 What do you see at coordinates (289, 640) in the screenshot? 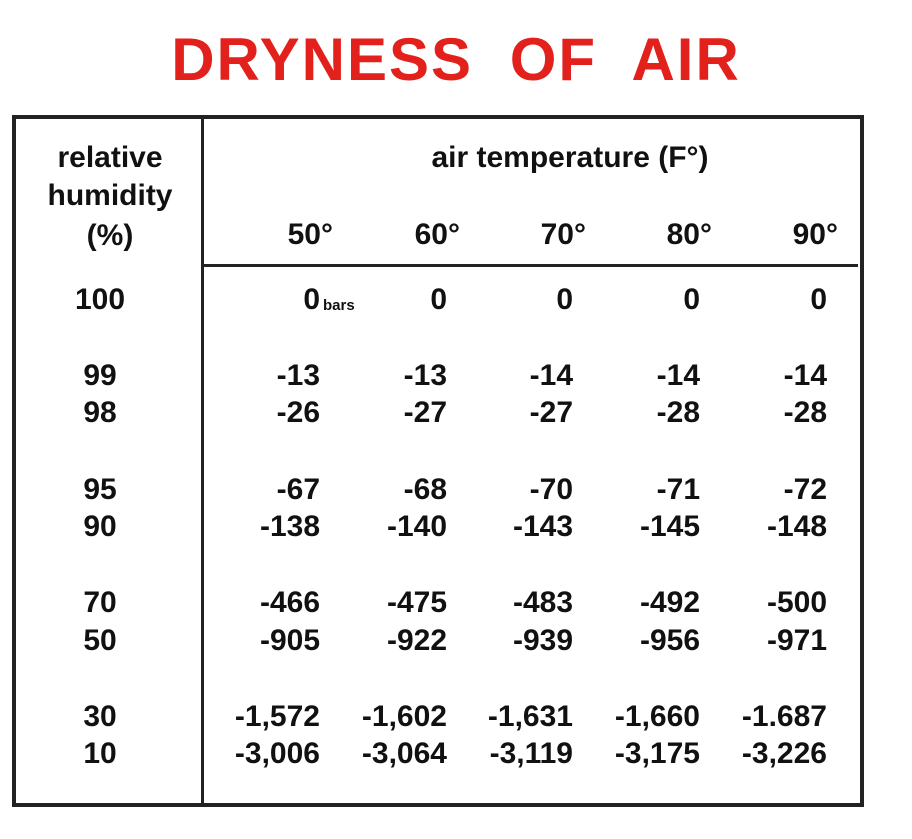
I see `table-value: -905` at bounding box center [289, 640].